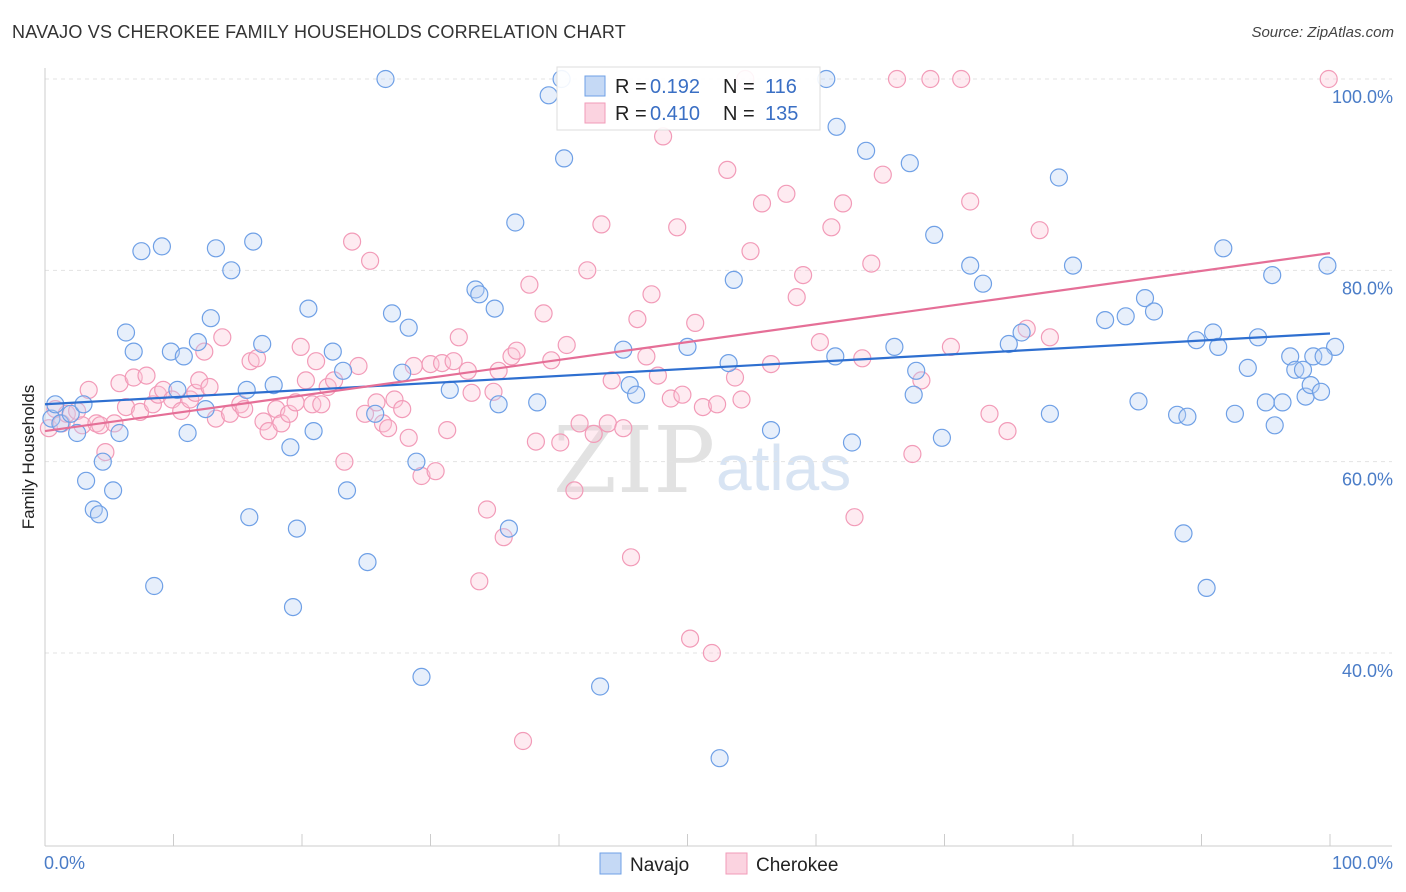 The image size is (1406, 892). I want to click on stats-cherokee-n-label: N =, so click(739, 114).